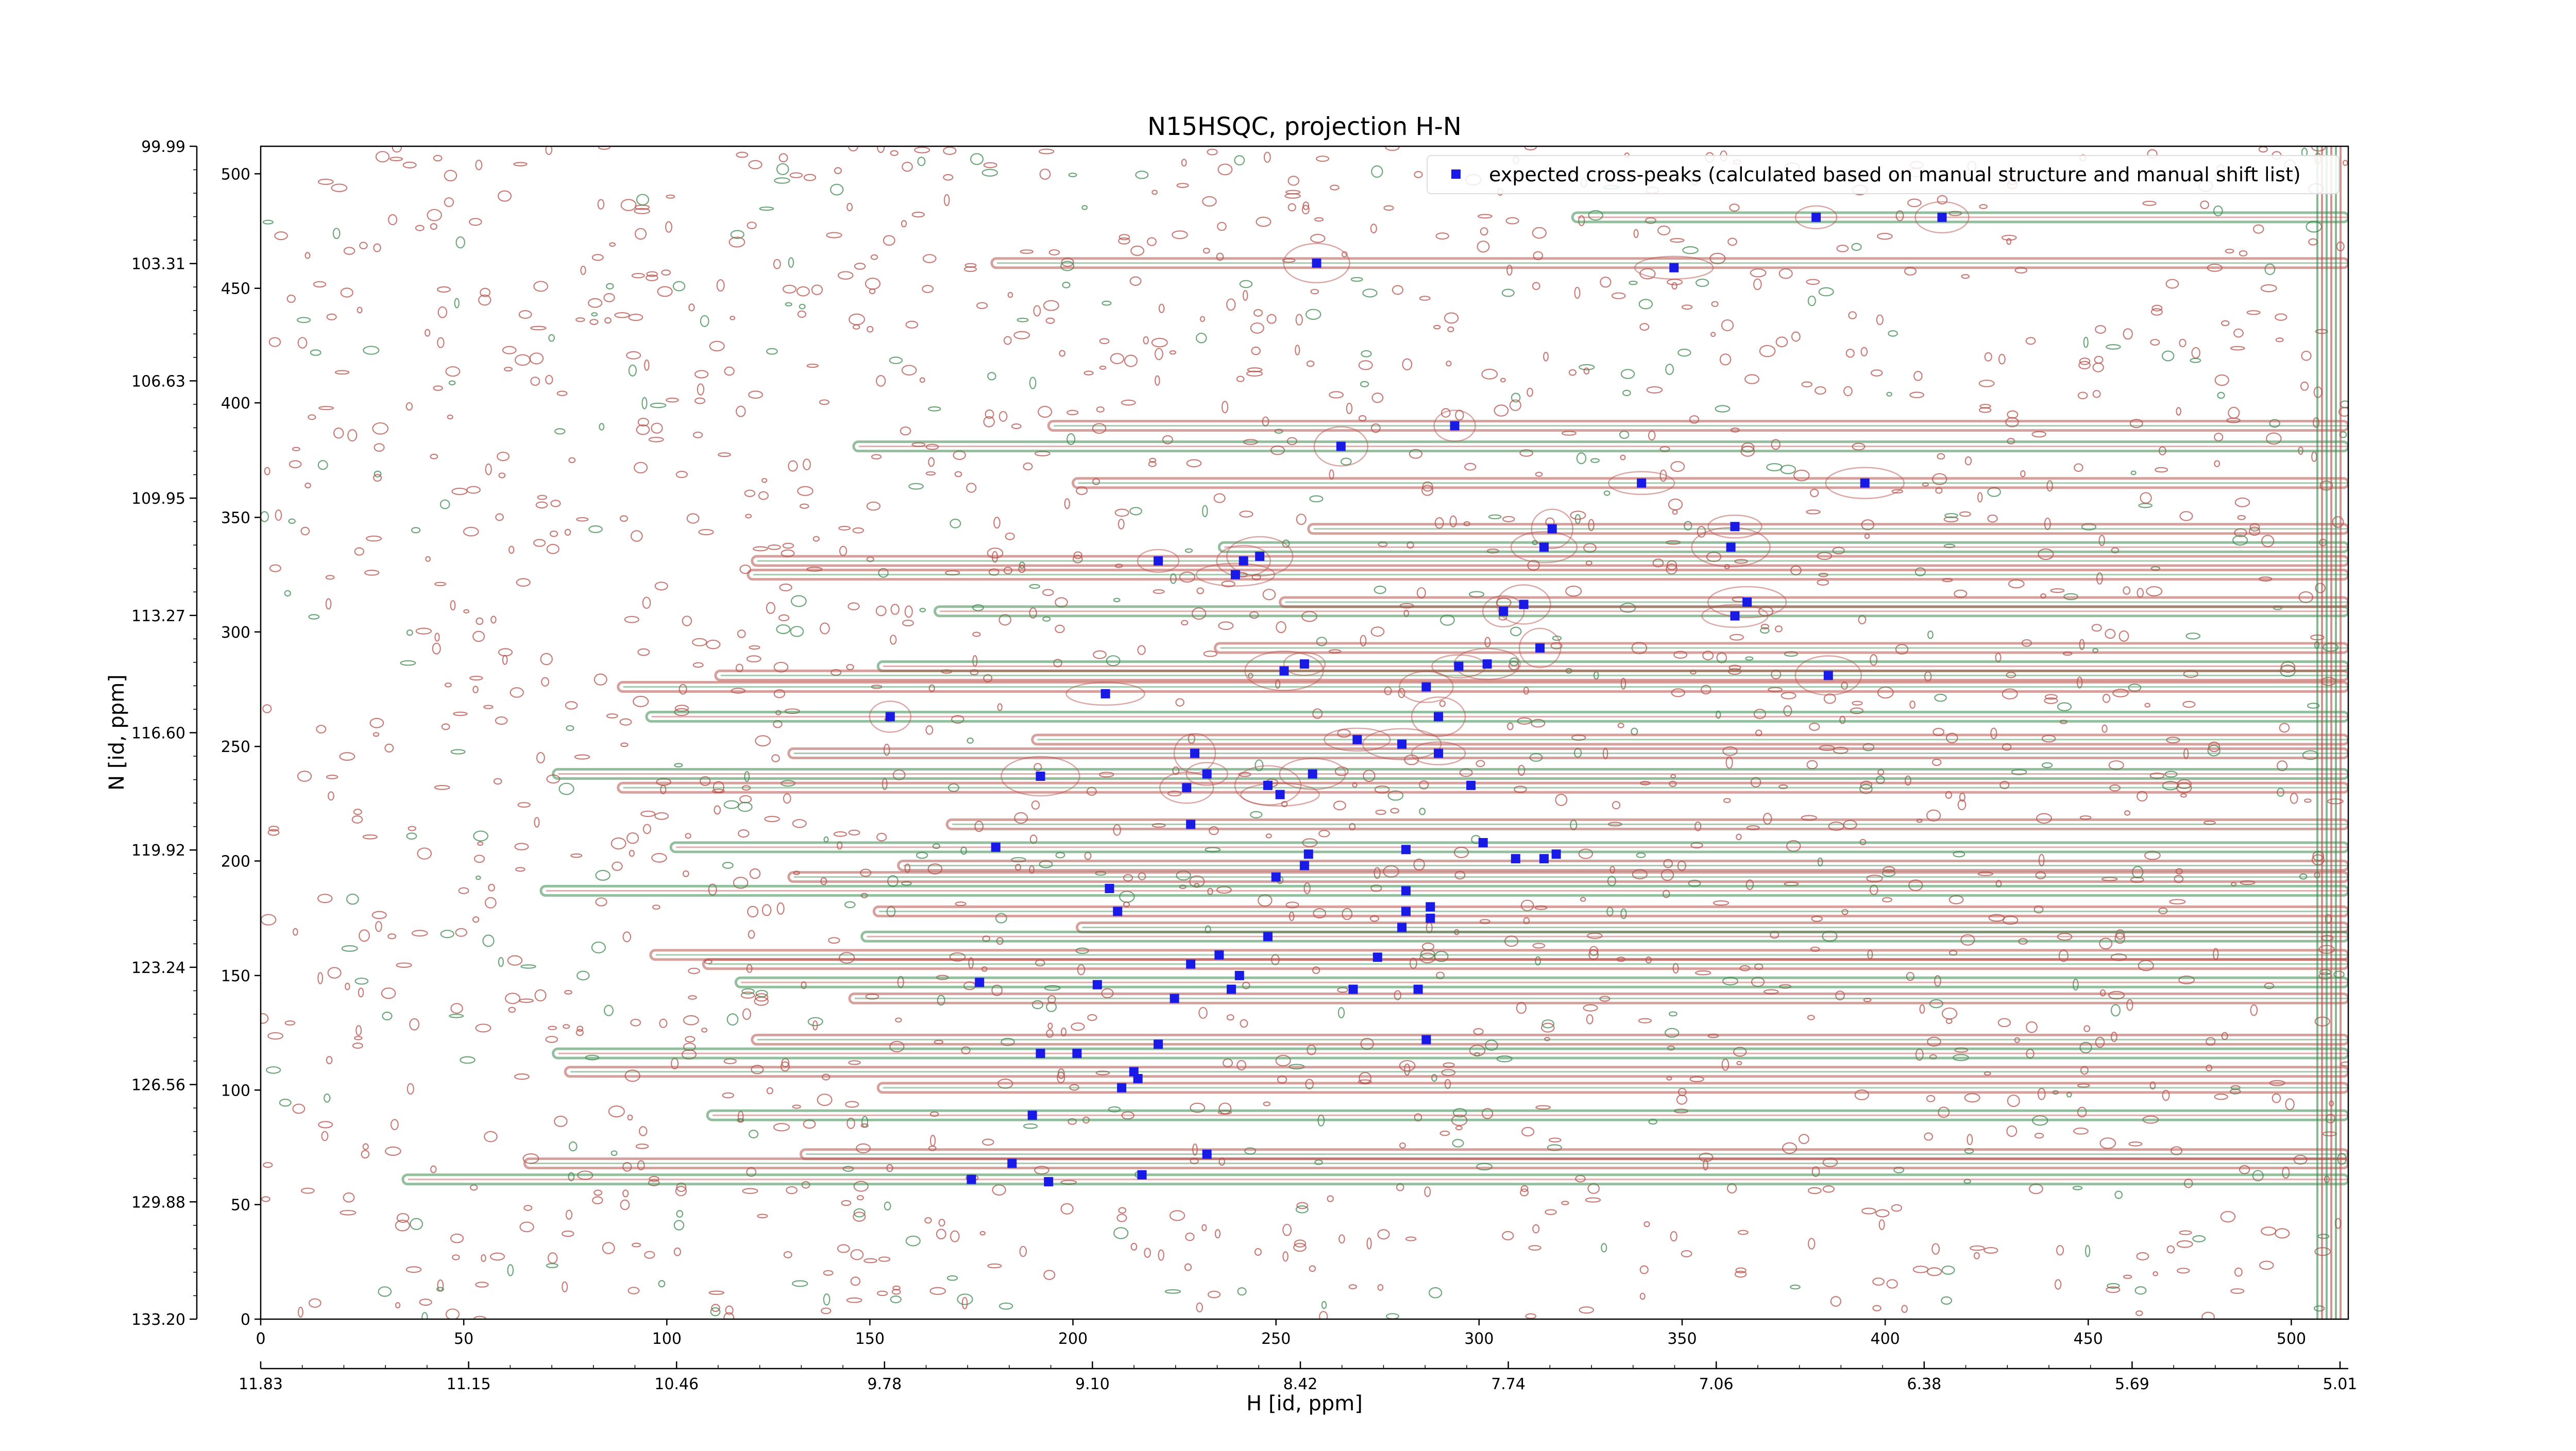  I want to click on peak-contour, so click(1243, 560).